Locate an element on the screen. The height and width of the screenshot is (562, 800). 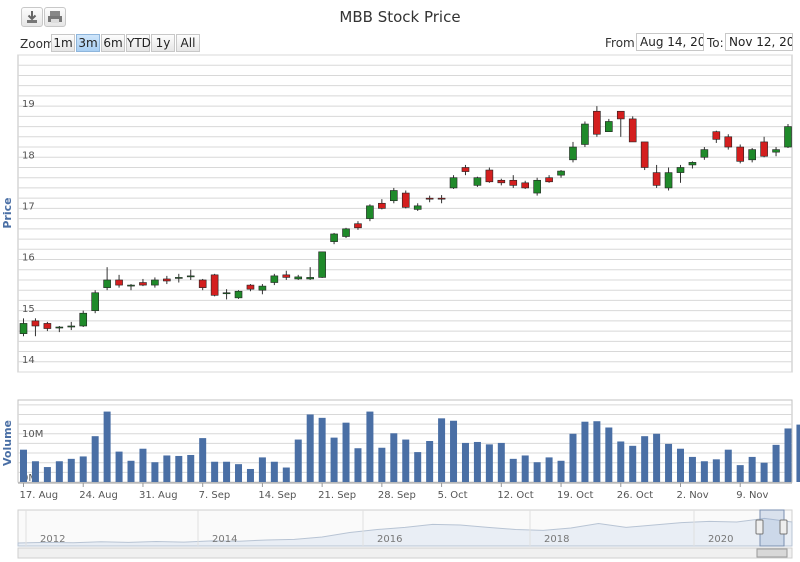
x-tick-label: 28. Sep is located at coordinates (397, 495).